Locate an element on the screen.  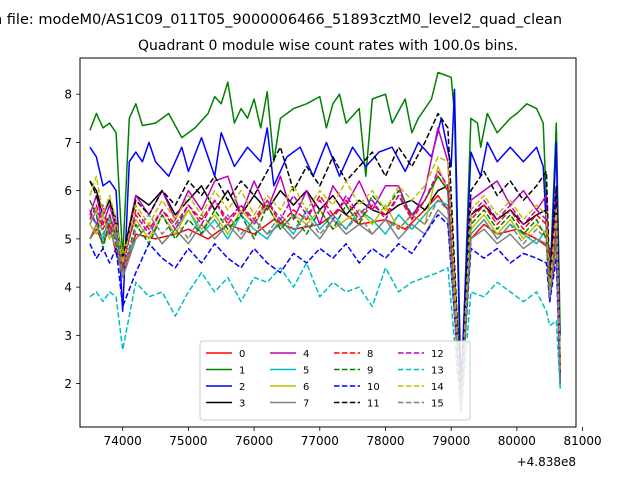
y-tick-label: 4 is located at coordinates (68, 288).